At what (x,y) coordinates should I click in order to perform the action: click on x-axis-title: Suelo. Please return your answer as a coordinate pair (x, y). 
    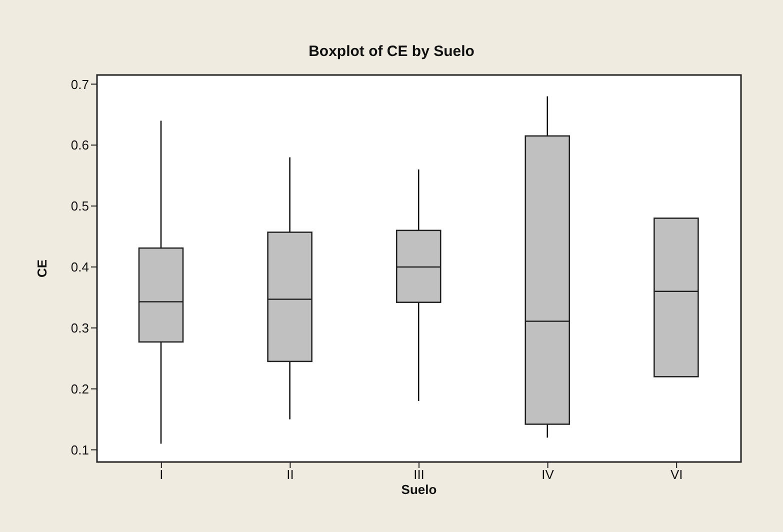
    Looking at the image, I should click on (419, 489).